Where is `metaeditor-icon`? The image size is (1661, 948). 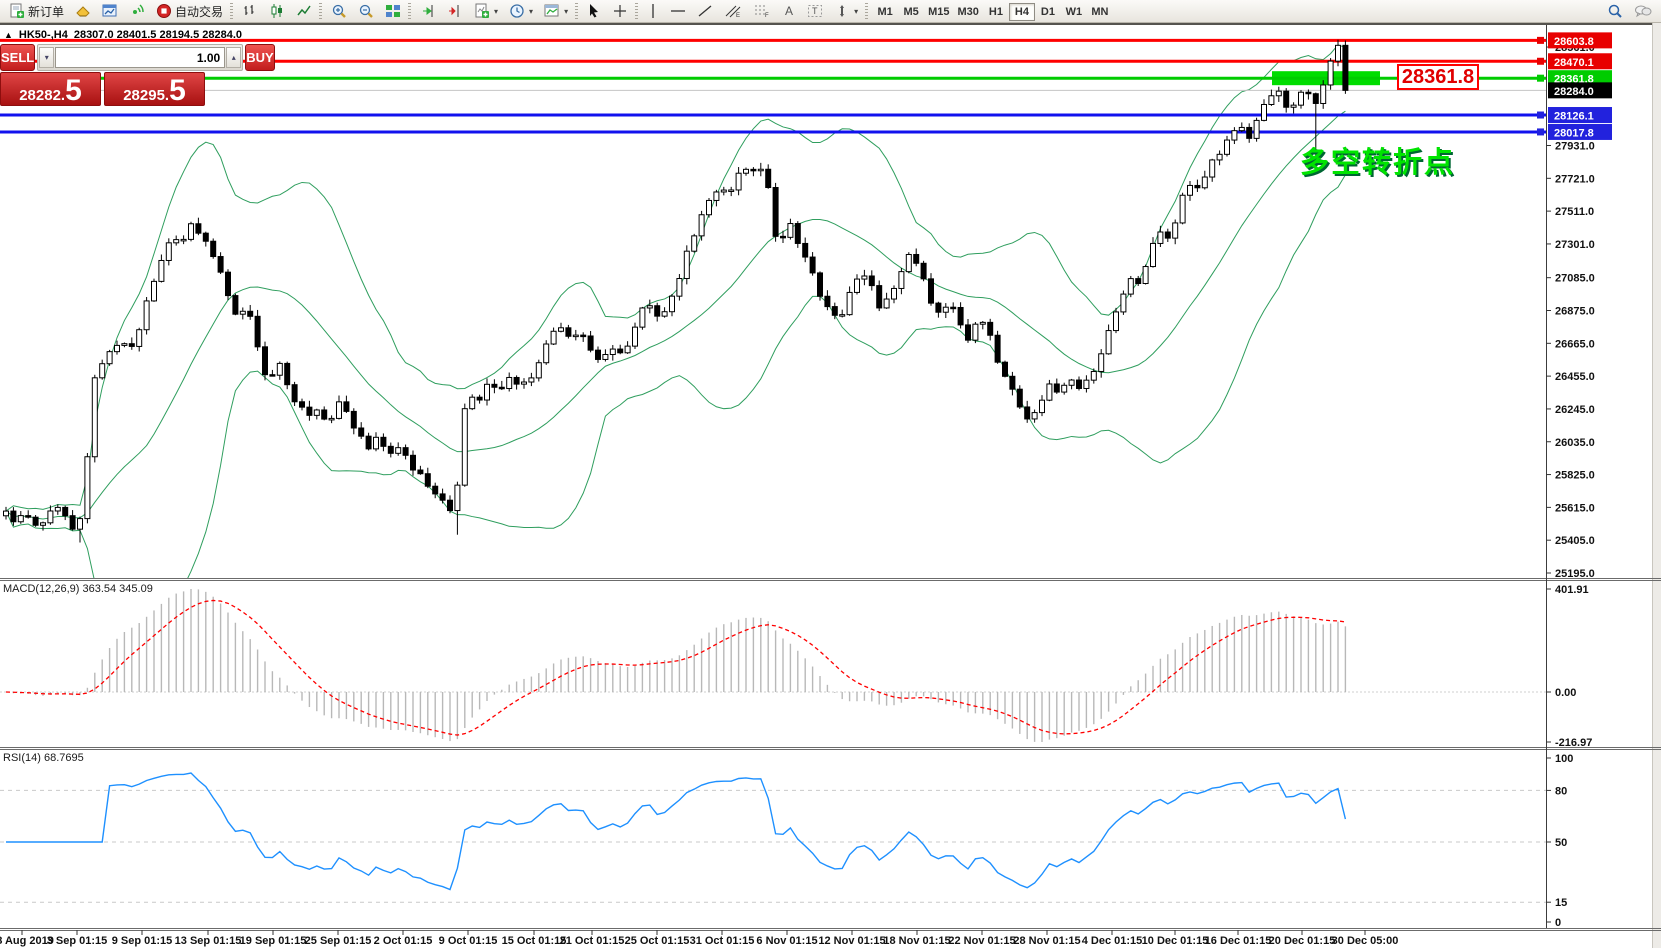 metaeditor-icon is located at coordinates (83, 11).